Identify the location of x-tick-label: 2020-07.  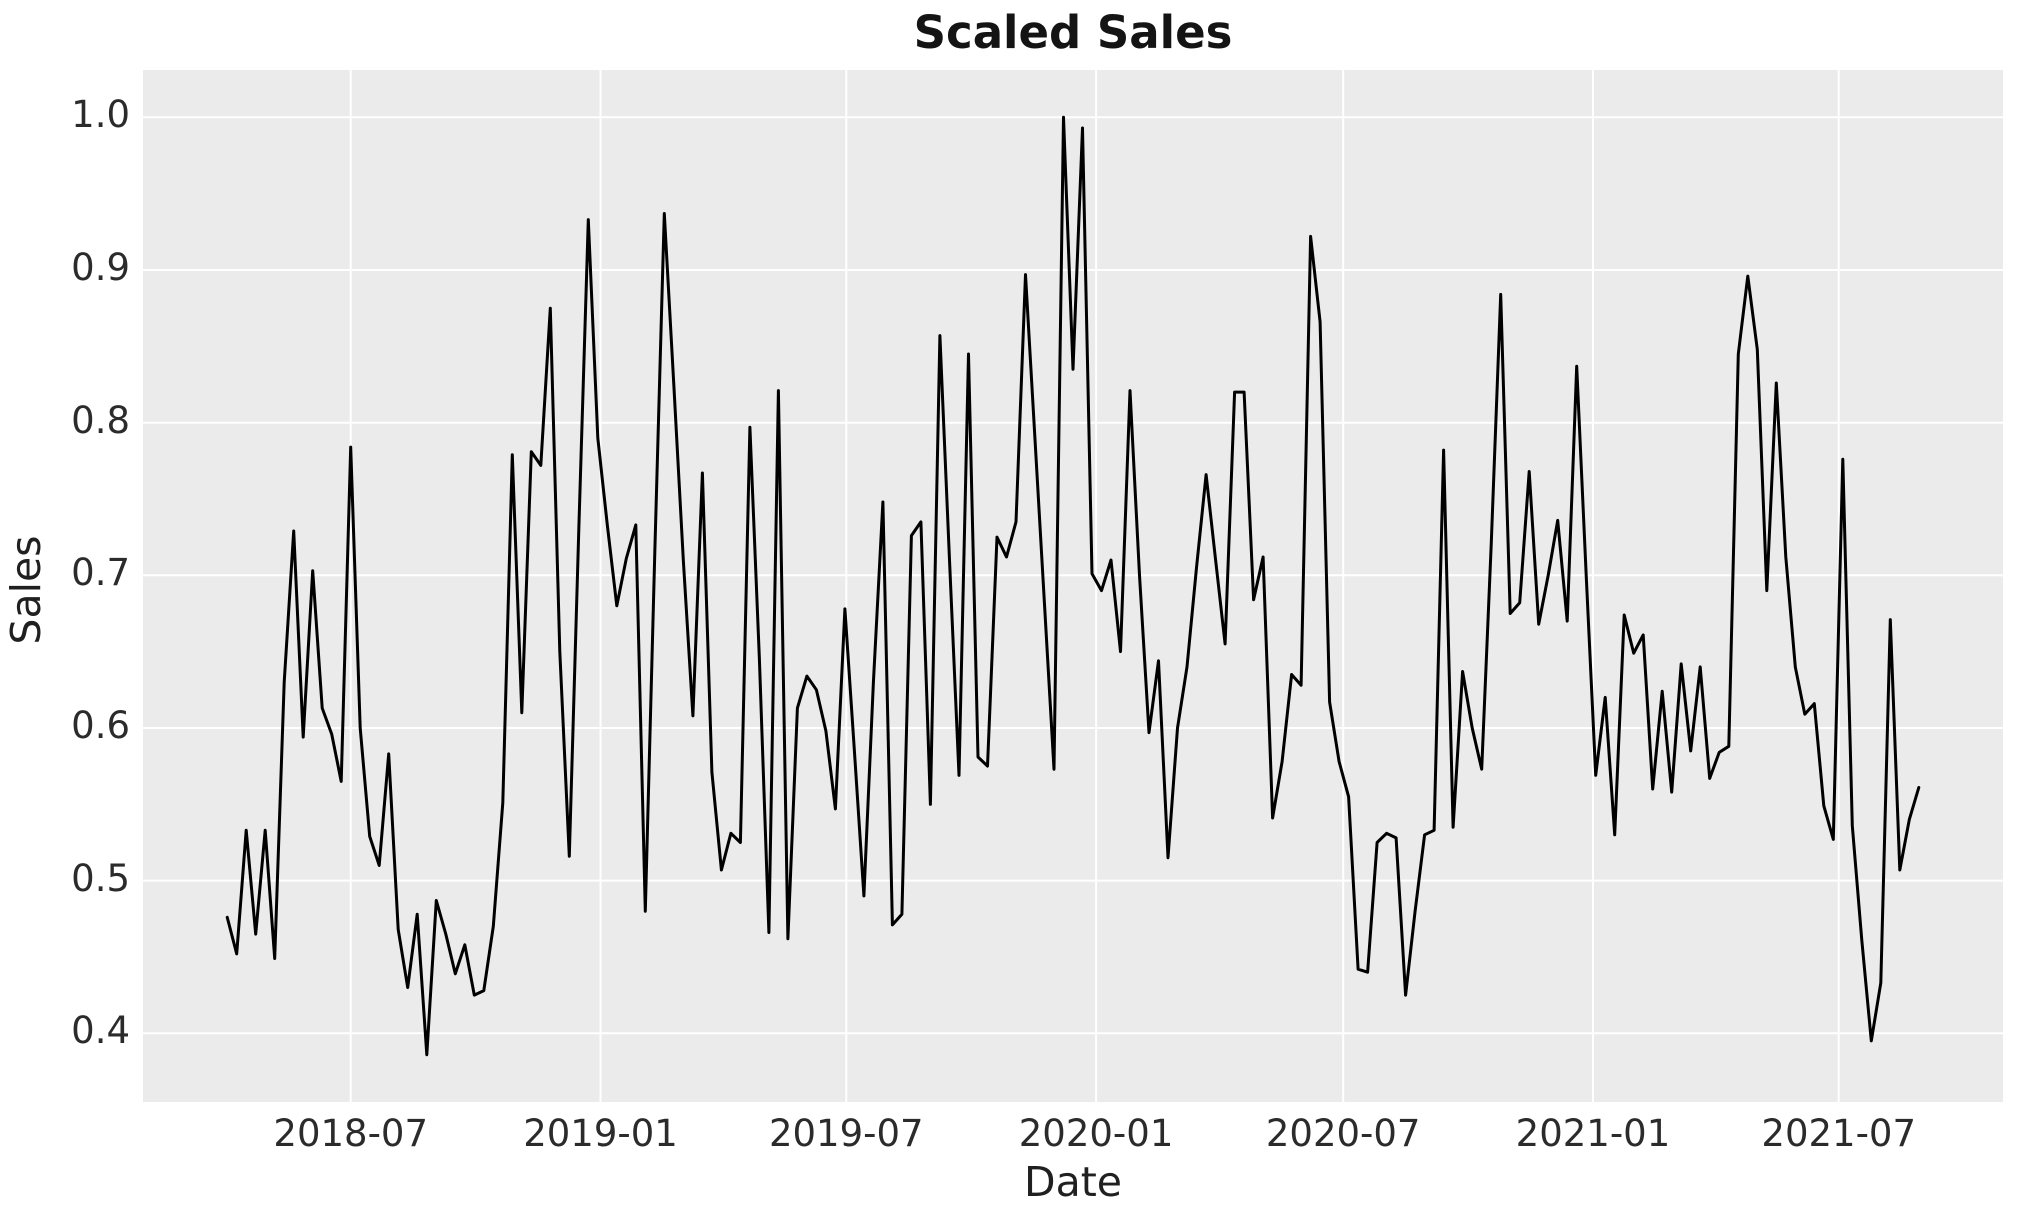
(1343, 1133).